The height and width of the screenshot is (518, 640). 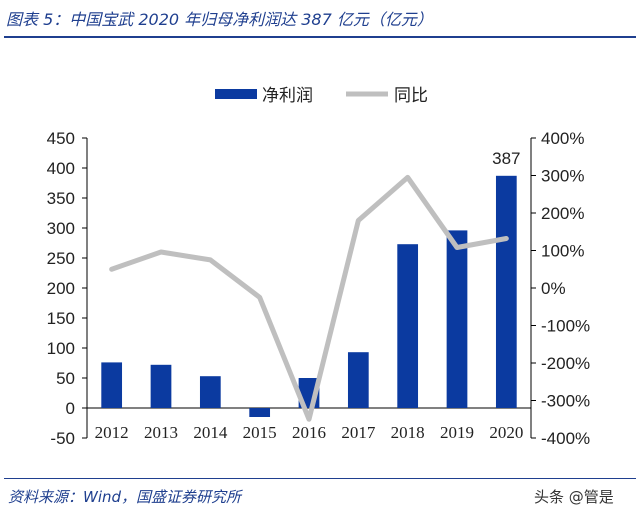 What do you see at coordinates (61, 168) in the screenshot?
I see `left-tick-label: 400` at bounding box center [61, 168].